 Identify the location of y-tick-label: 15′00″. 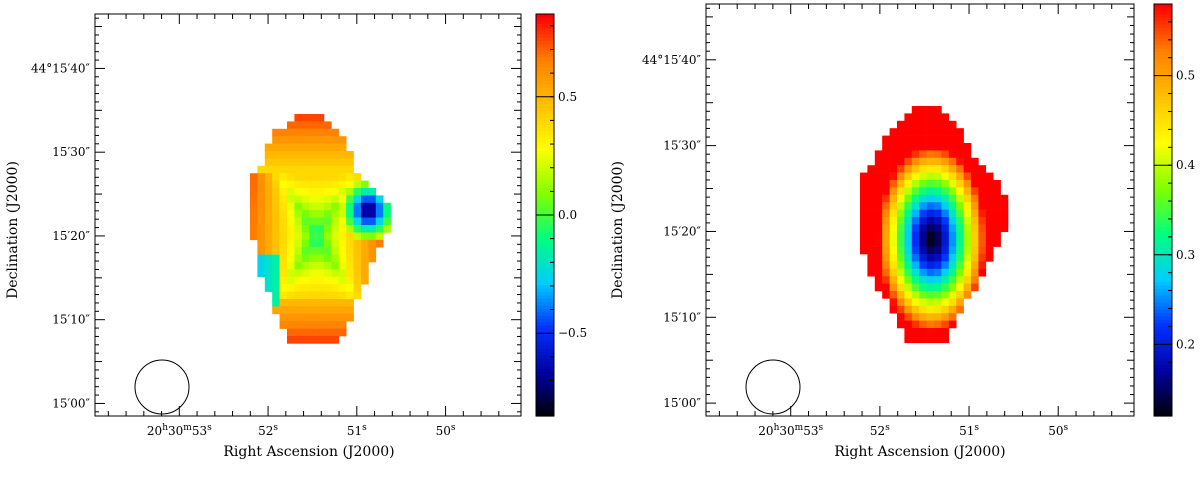
(71, 403).